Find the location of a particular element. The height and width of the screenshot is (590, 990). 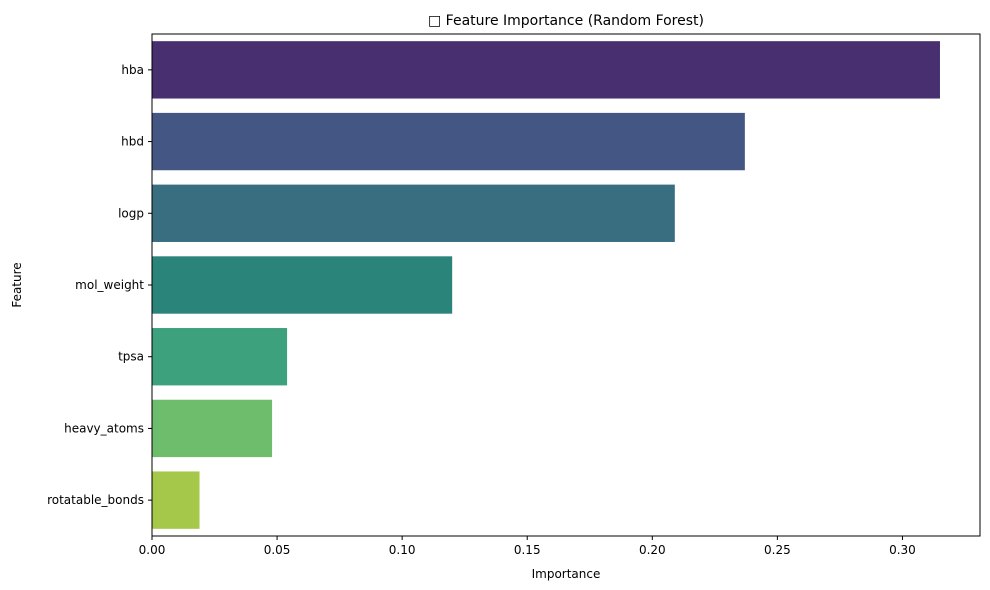

bar-rotatable-bonds is located at coordinates (176, 500).